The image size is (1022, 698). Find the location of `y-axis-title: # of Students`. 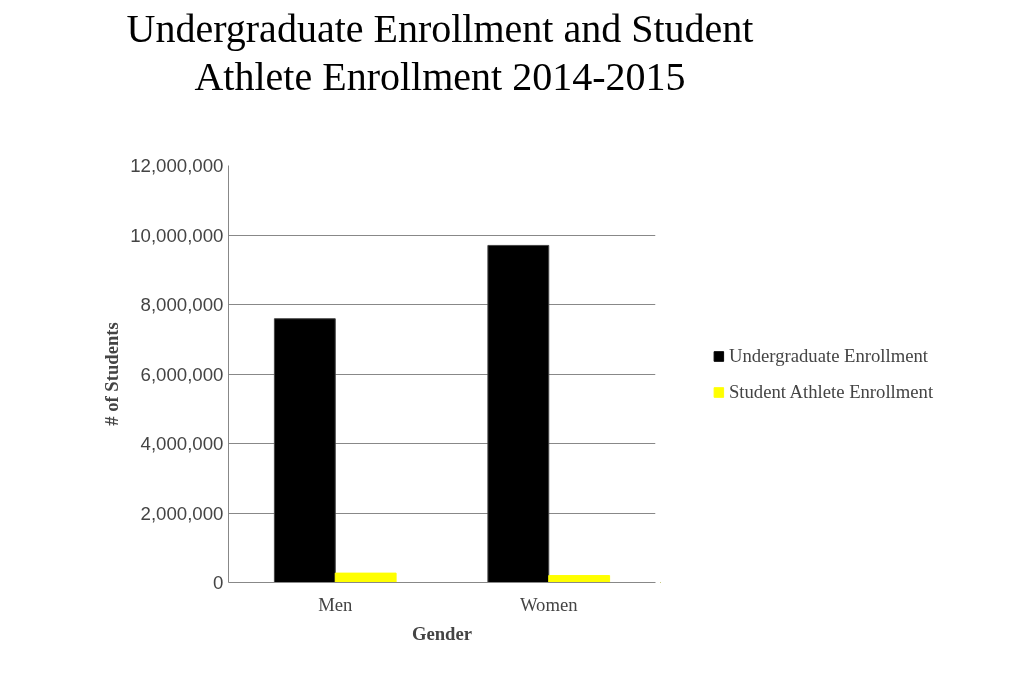

y-axis-title: # of Students is located at coordinates (112, 374).